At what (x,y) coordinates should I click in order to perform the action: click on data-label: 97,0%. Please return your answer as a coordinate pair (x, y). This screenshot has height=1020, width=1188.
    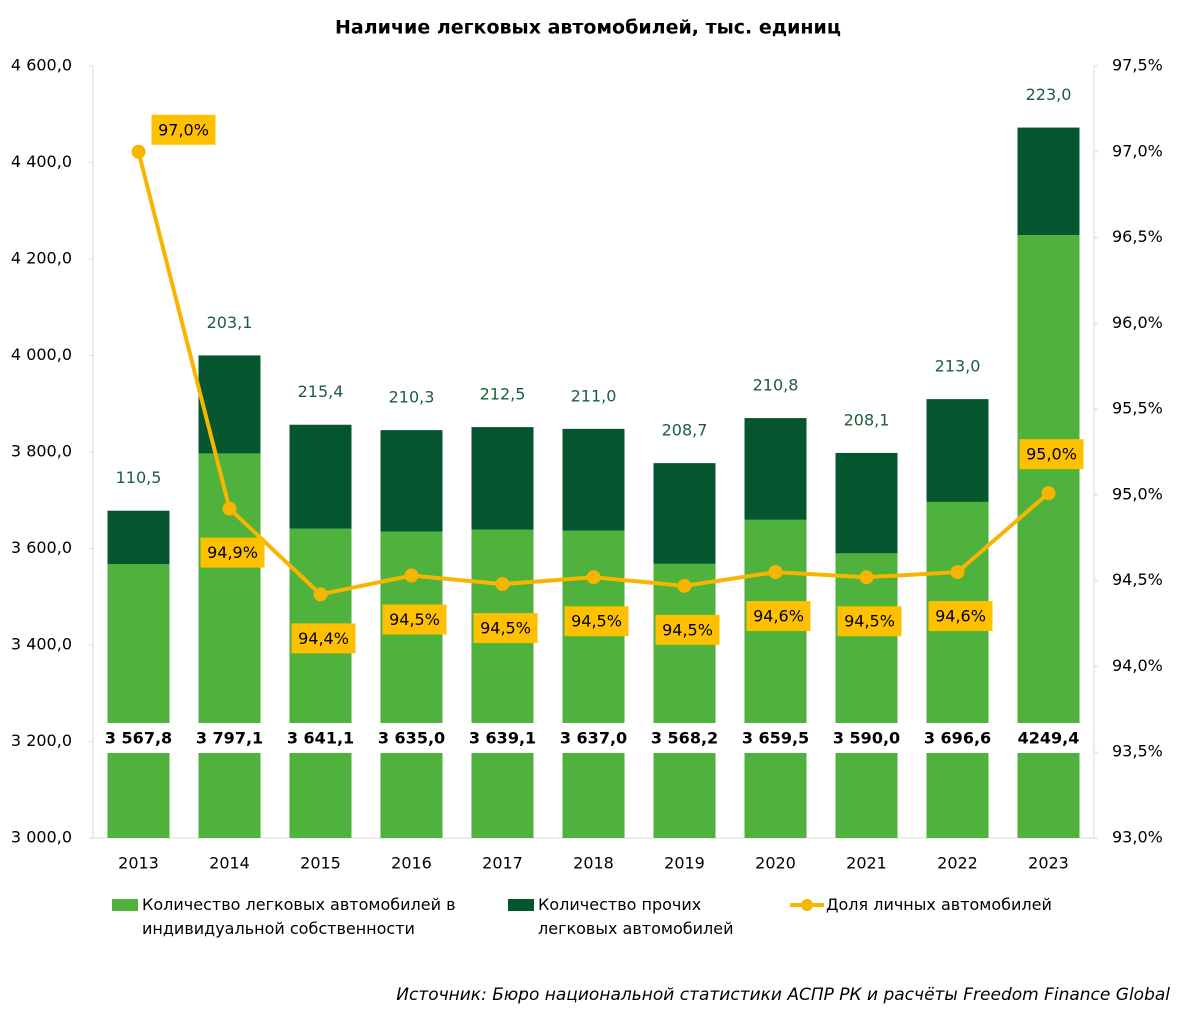
    Looking at the image, I should click on (183, 129).